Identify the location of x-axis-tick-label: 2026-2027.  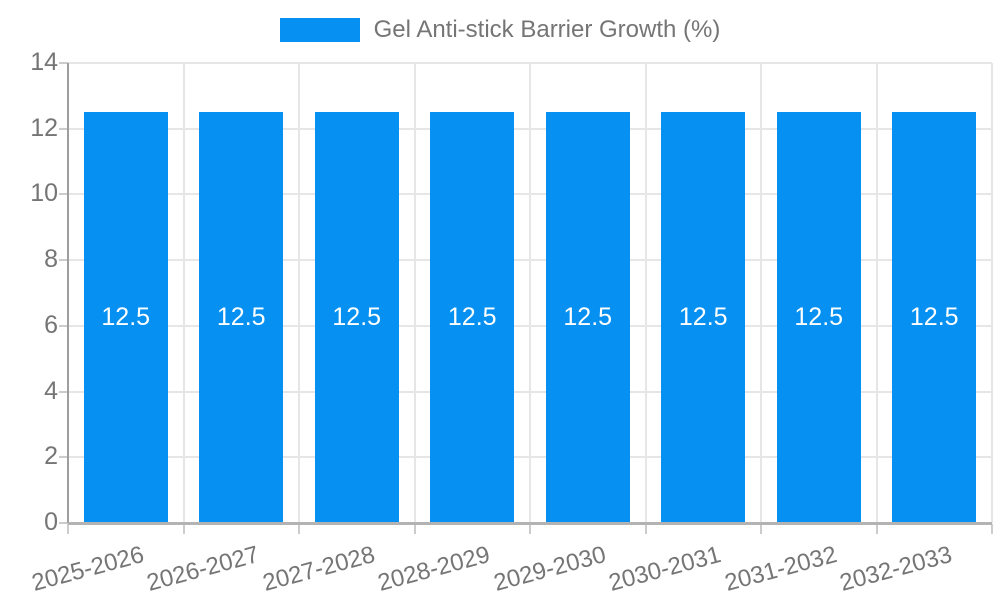
(203, 569).